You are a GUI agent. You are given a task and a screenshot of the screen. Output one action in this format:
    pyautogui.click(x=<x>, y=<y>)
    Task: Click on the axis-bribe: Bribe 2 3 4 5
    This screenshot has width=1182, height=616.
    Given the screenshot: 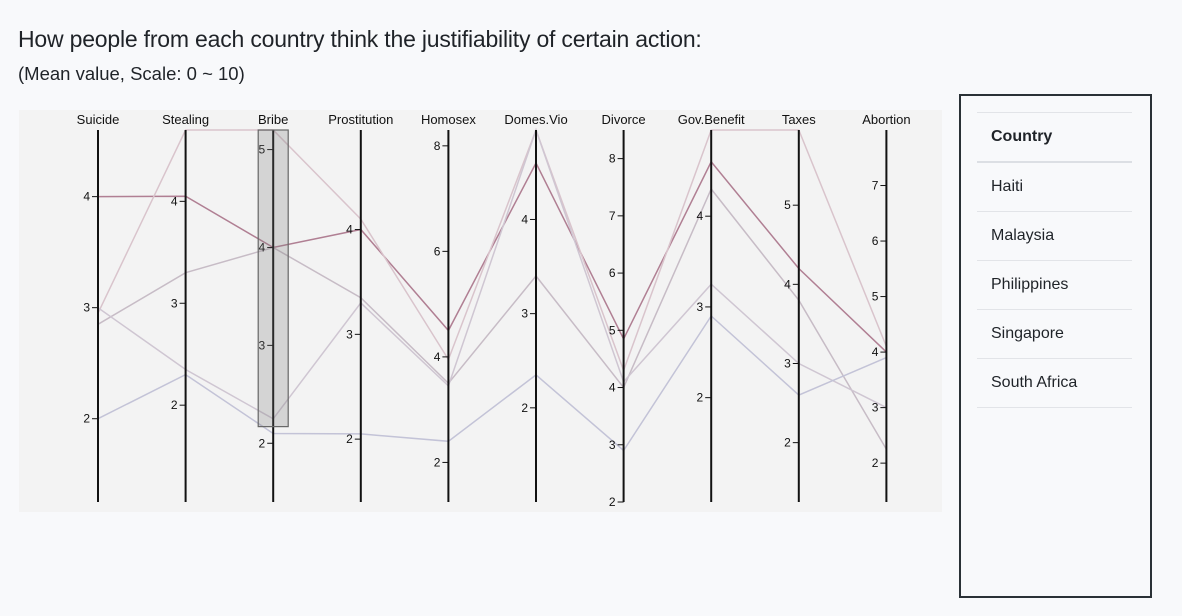 What is the action you would take?
    pyautogui.click(x=273, y=307)
    